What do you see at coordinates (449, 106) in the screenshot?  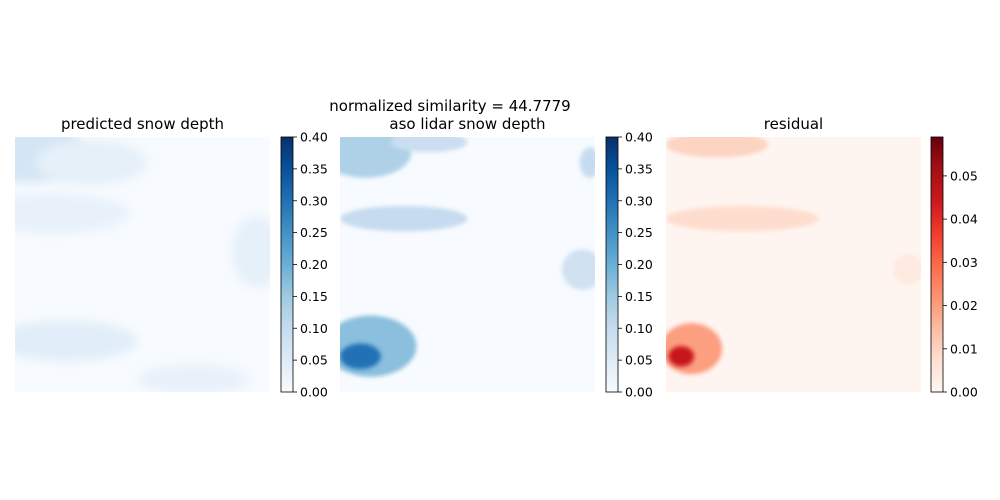 I see `figure-suptitle: normalized similarity = 44.7779` at bounding box center [449, 106].